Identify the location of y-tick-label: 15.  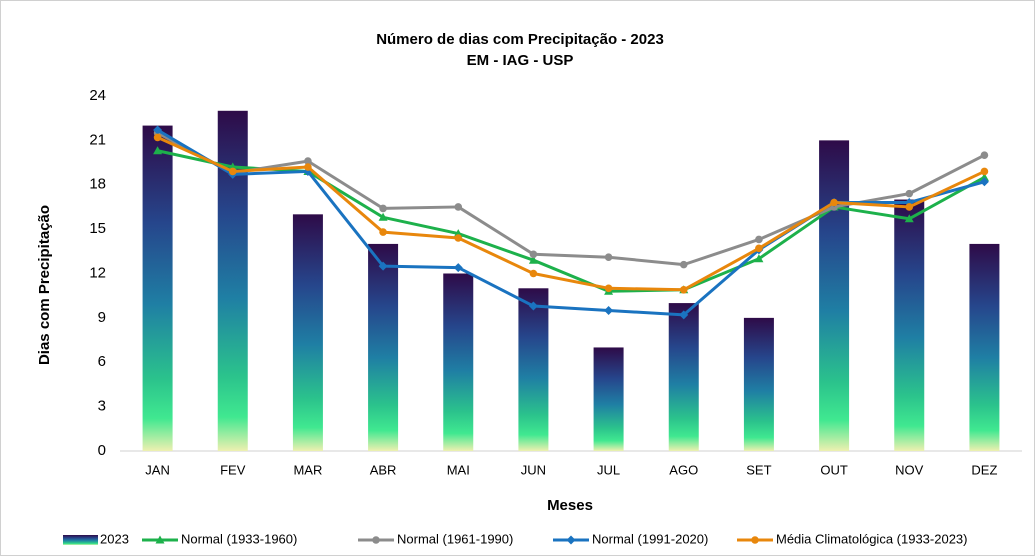
(97, 228).